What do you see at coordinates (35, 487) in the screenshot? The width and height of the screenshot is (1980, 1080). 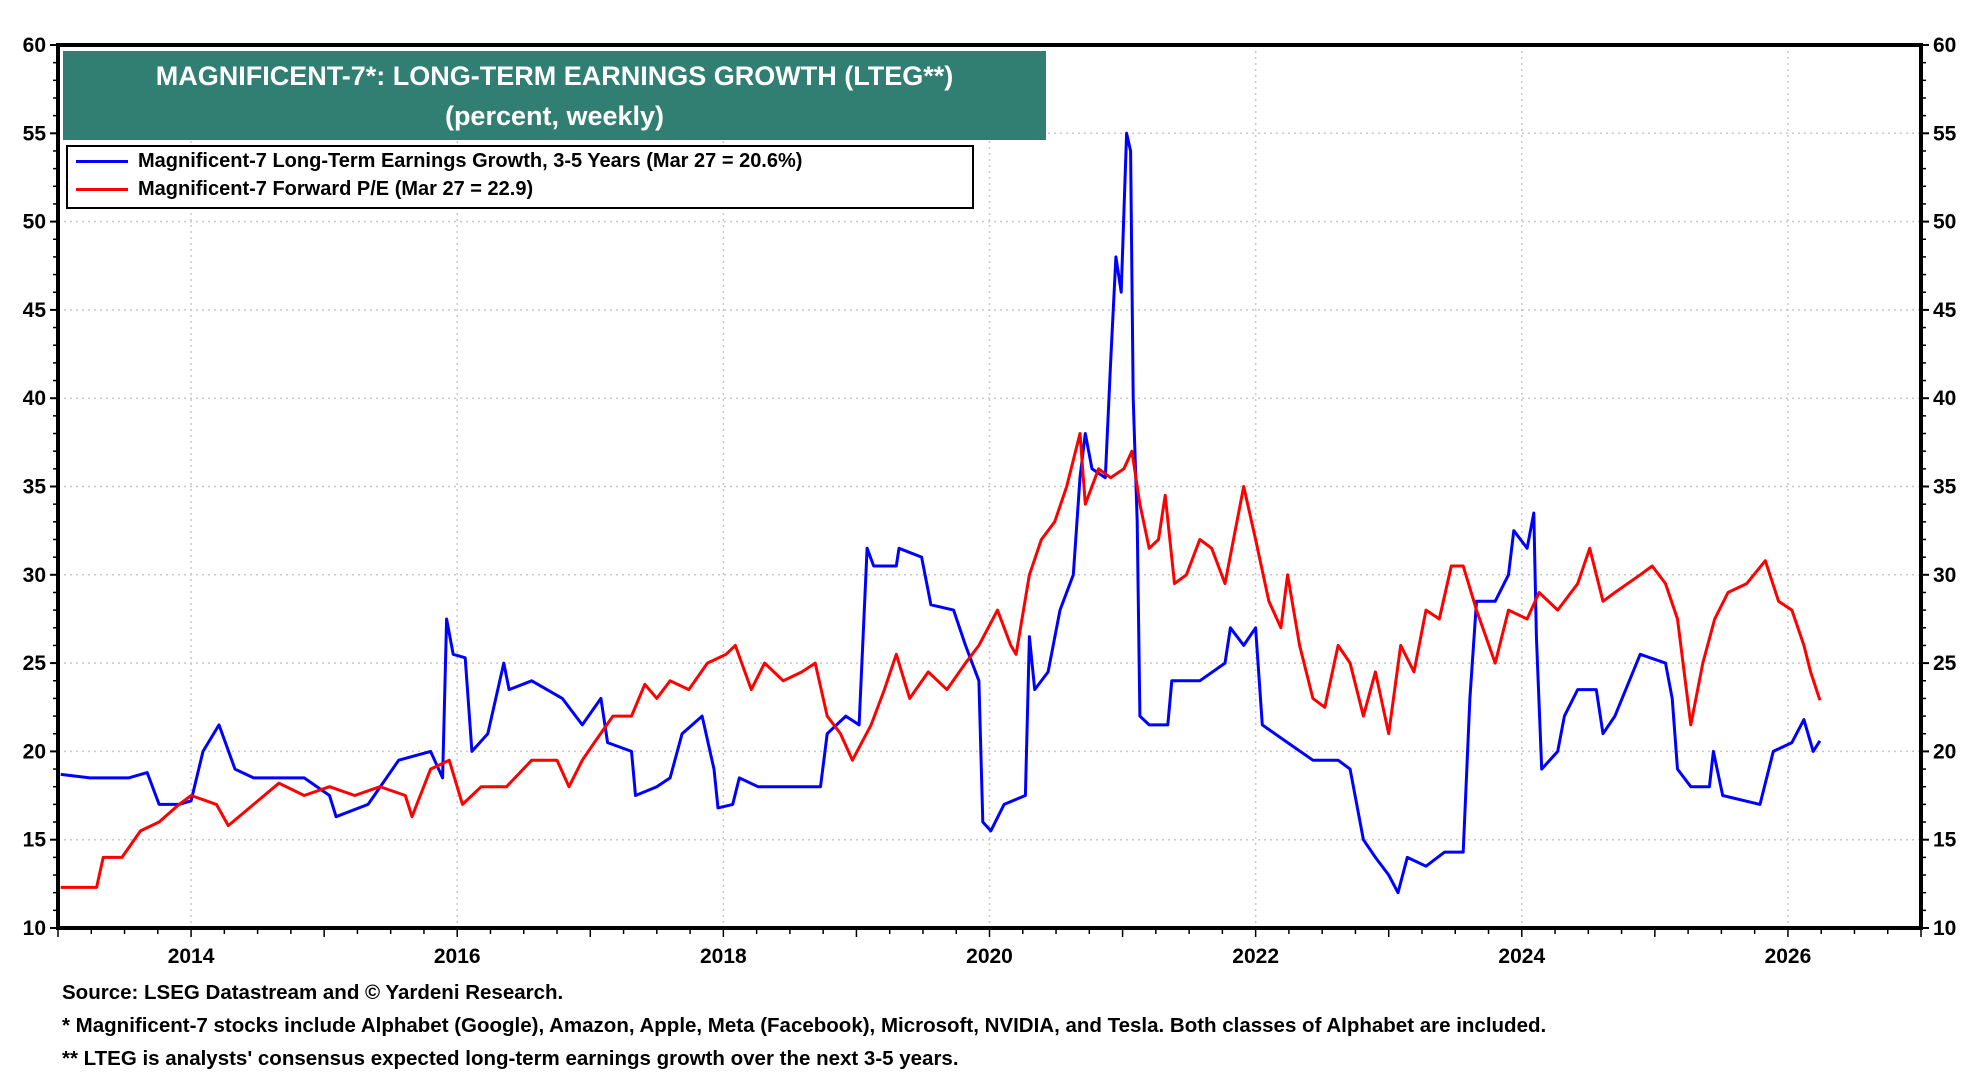 I see `y-tick-label-left: 35` at bounding box center [35, 487].